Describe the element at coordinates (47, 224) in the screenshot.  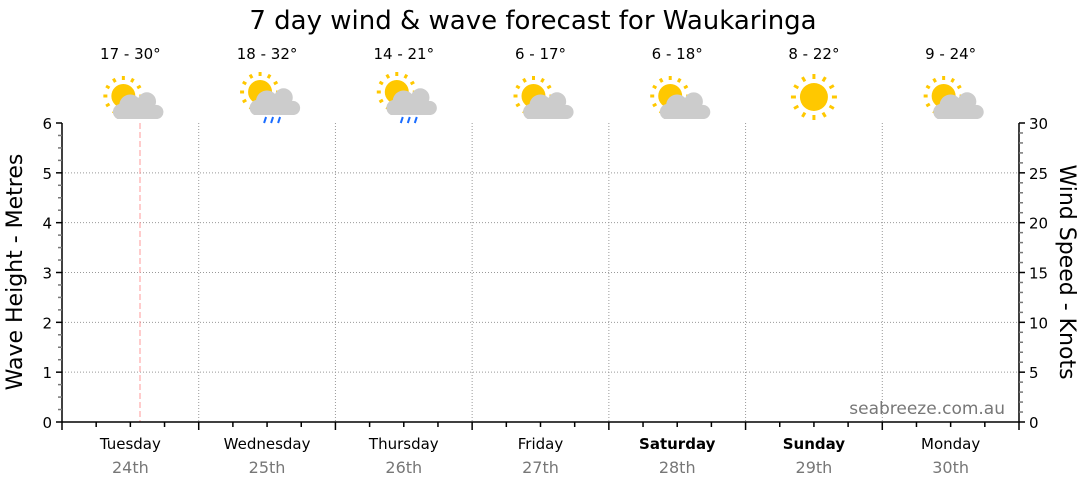
I see `y-left-tick-label: 4` at that location.